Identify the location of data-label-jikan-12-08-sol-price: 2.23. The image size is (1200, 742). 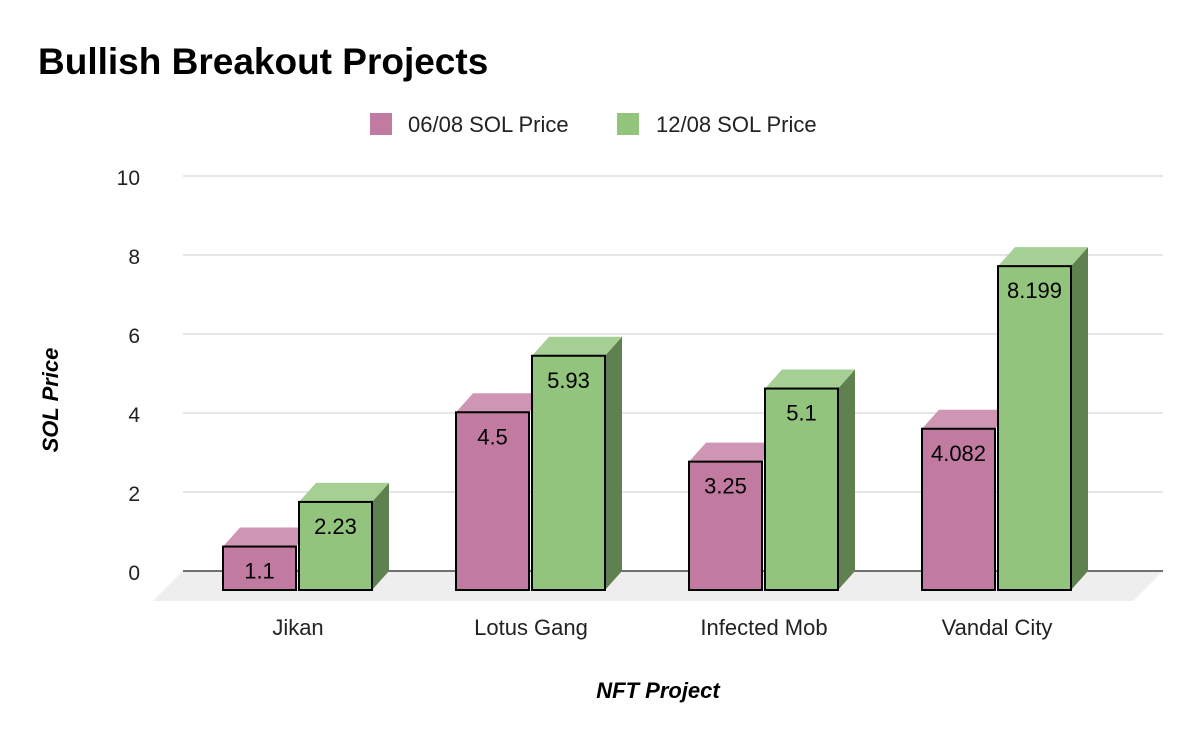
(335, 526).